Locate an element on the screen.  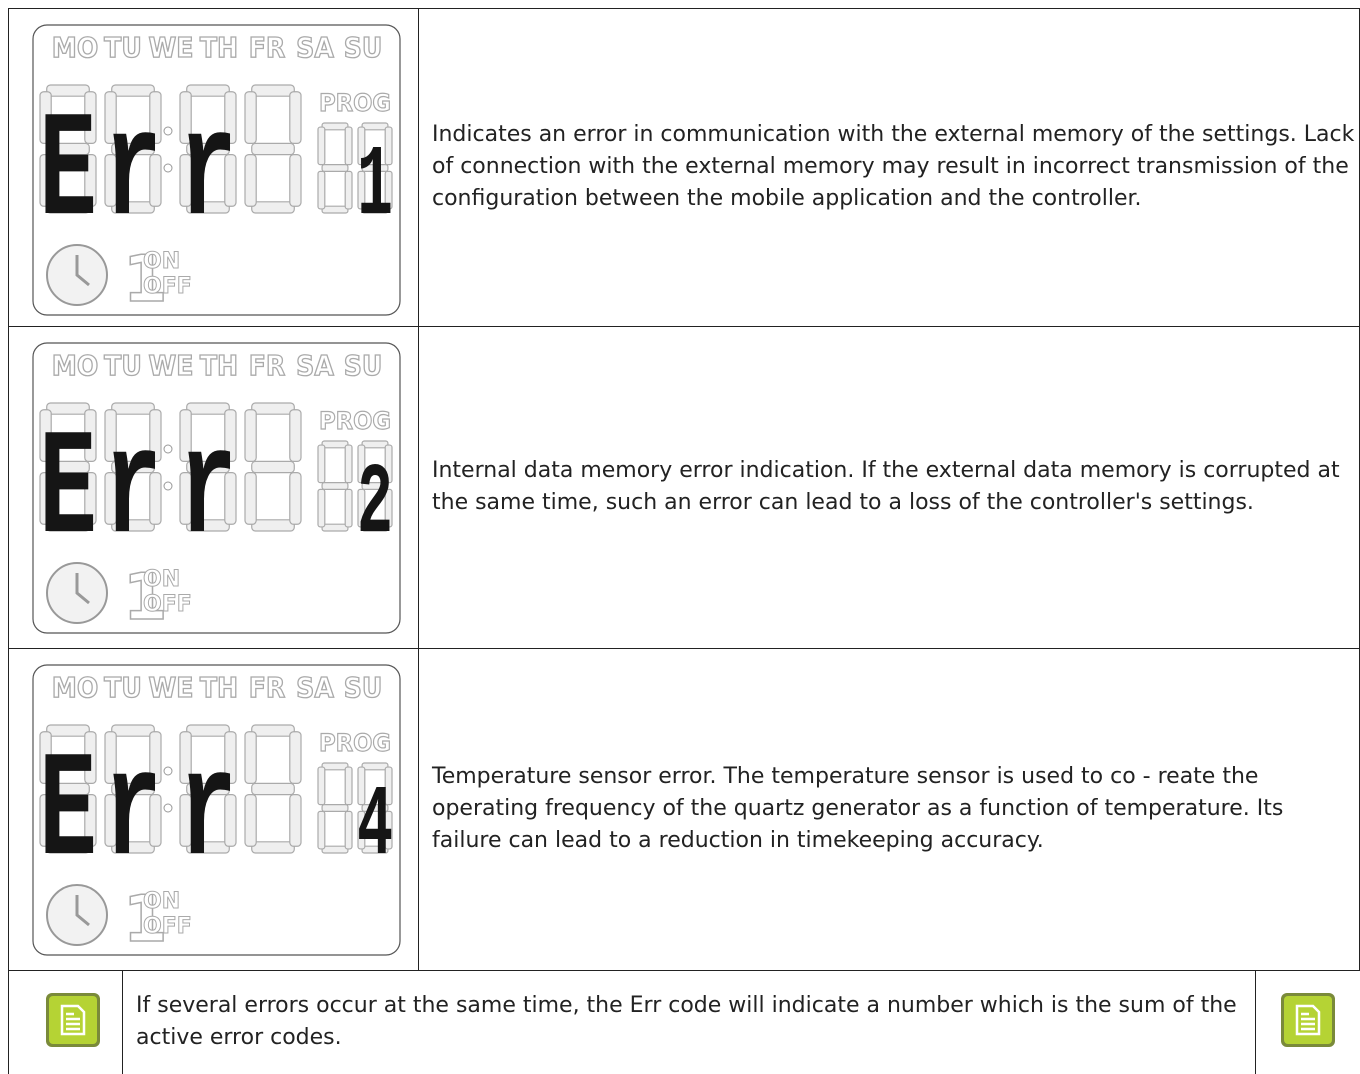
note-icon is located at coordinates (73, 1020).